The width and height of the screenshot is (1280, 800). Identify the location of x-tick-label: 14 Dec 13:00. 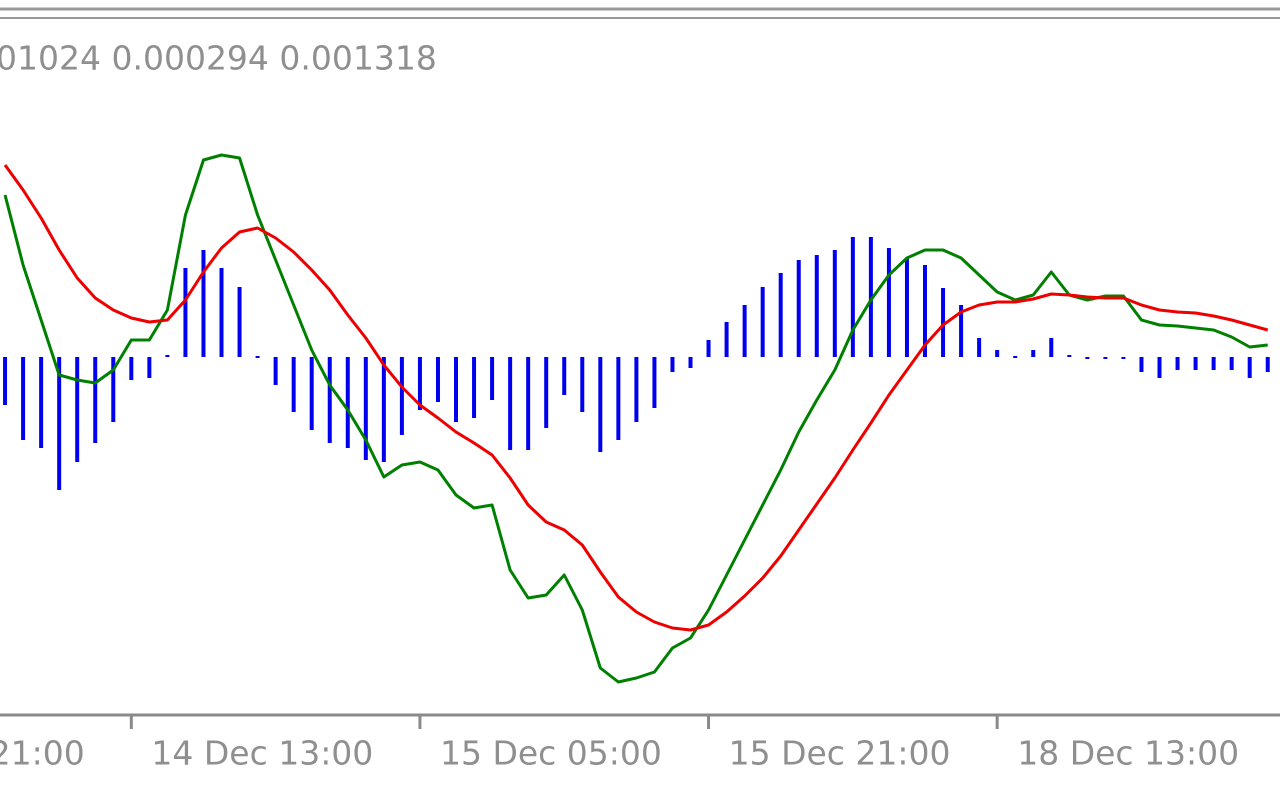
(262, 753).